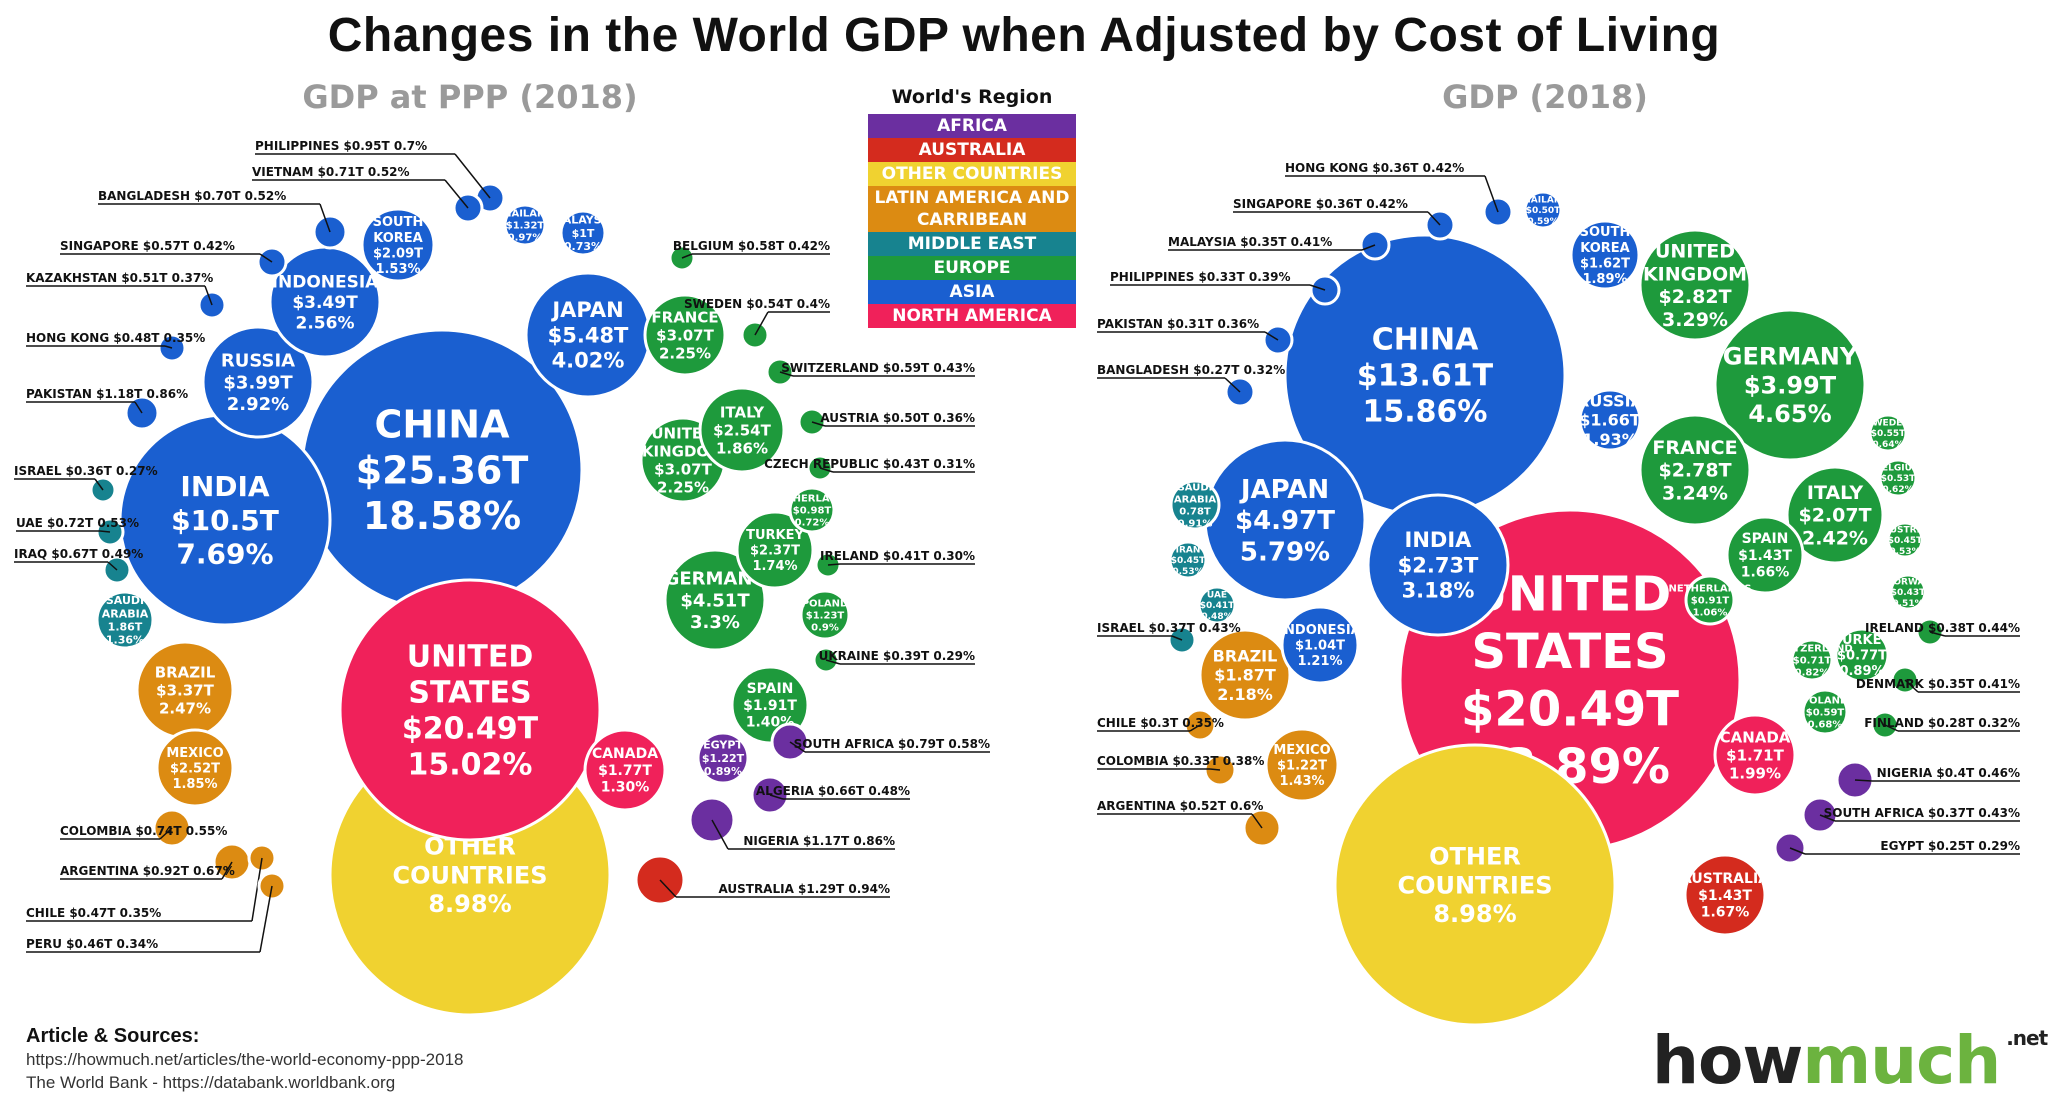  I want to click on cell-nigeria: NIGERIA $1.17T 0.86%, so click(791, 823).